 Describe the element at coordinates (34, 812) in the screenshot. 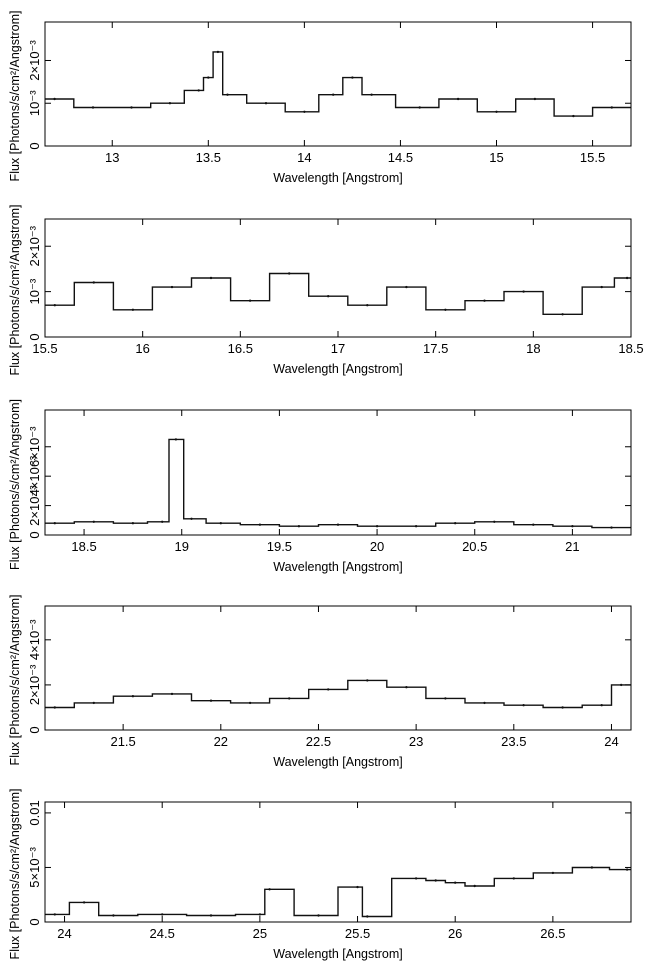

I see `y-tick-label: 0.01` at that location.